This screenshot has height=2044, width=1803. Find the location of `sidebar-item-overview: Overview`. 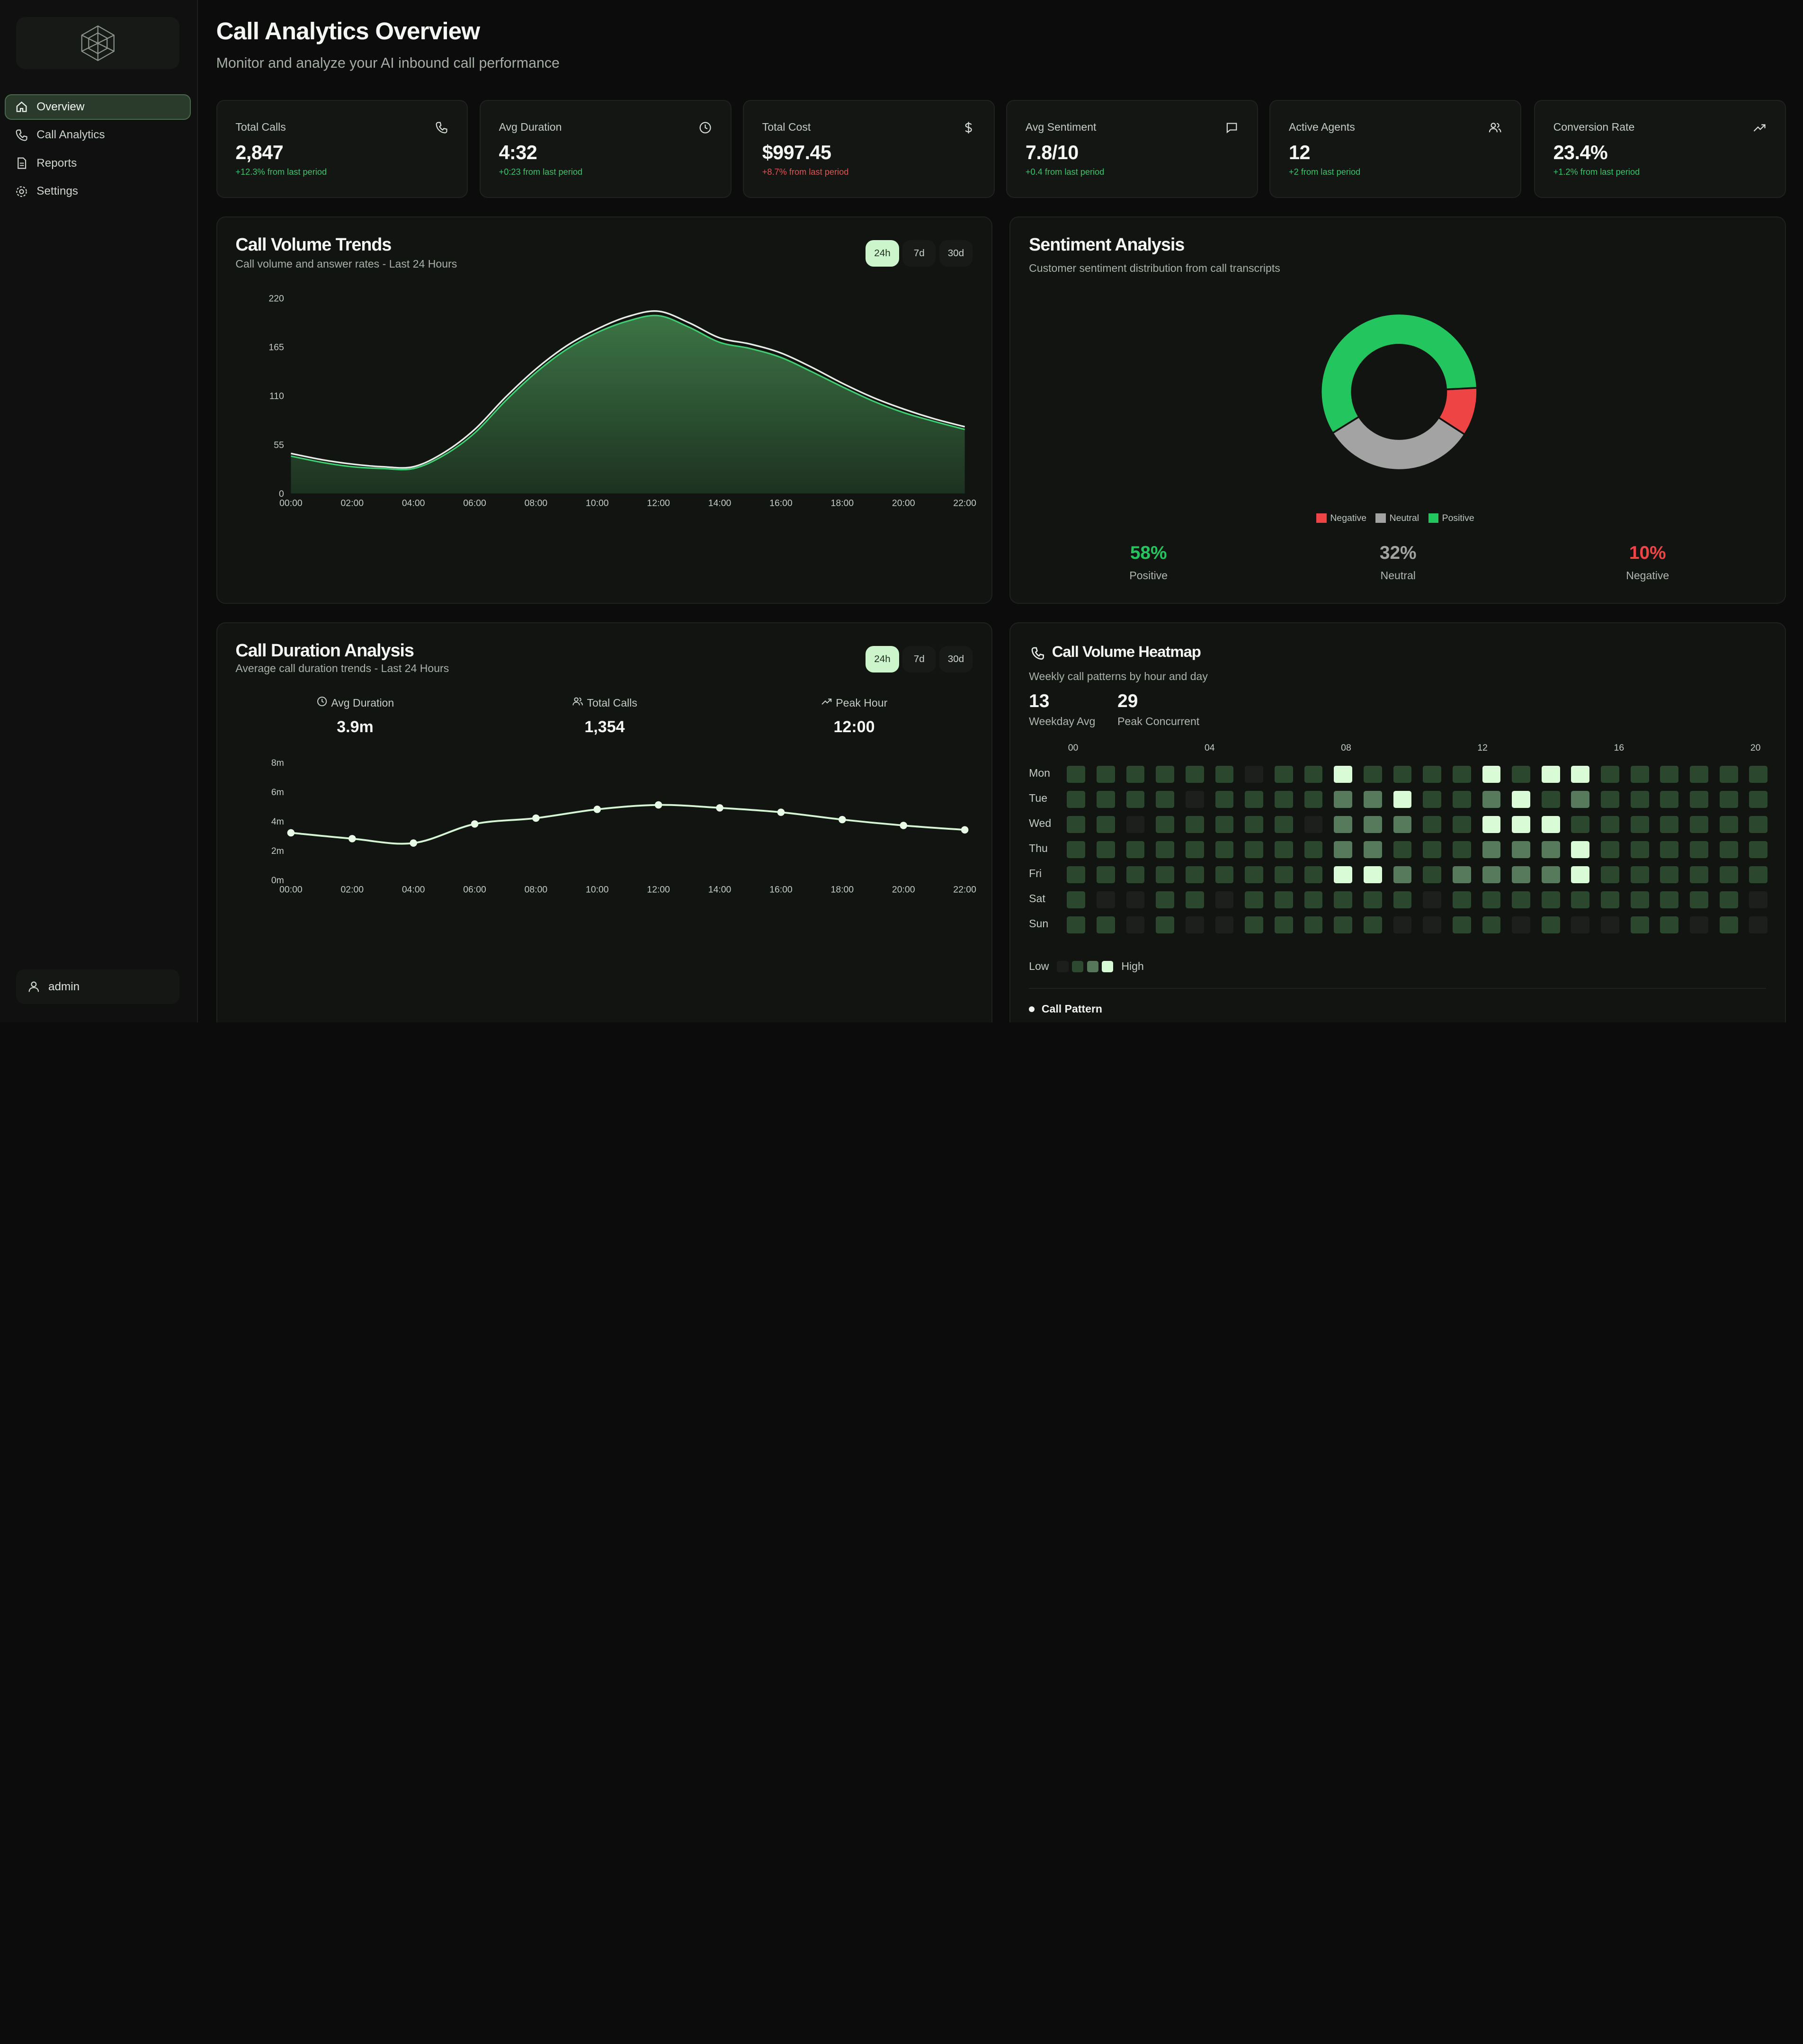

sidebar-item-overview: Overview is located at coordinates (97, 107).